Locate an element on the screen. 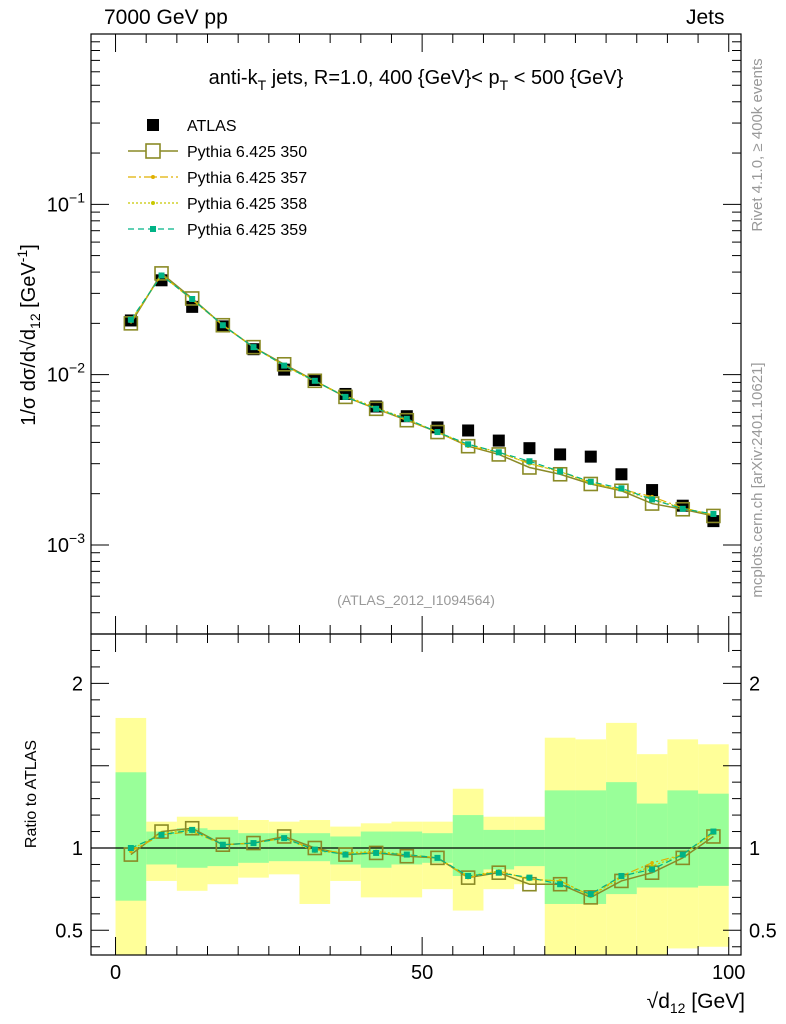 The image size is (786, 1024). xlabel-sub: 12 is located at coordinates (678, 1008).